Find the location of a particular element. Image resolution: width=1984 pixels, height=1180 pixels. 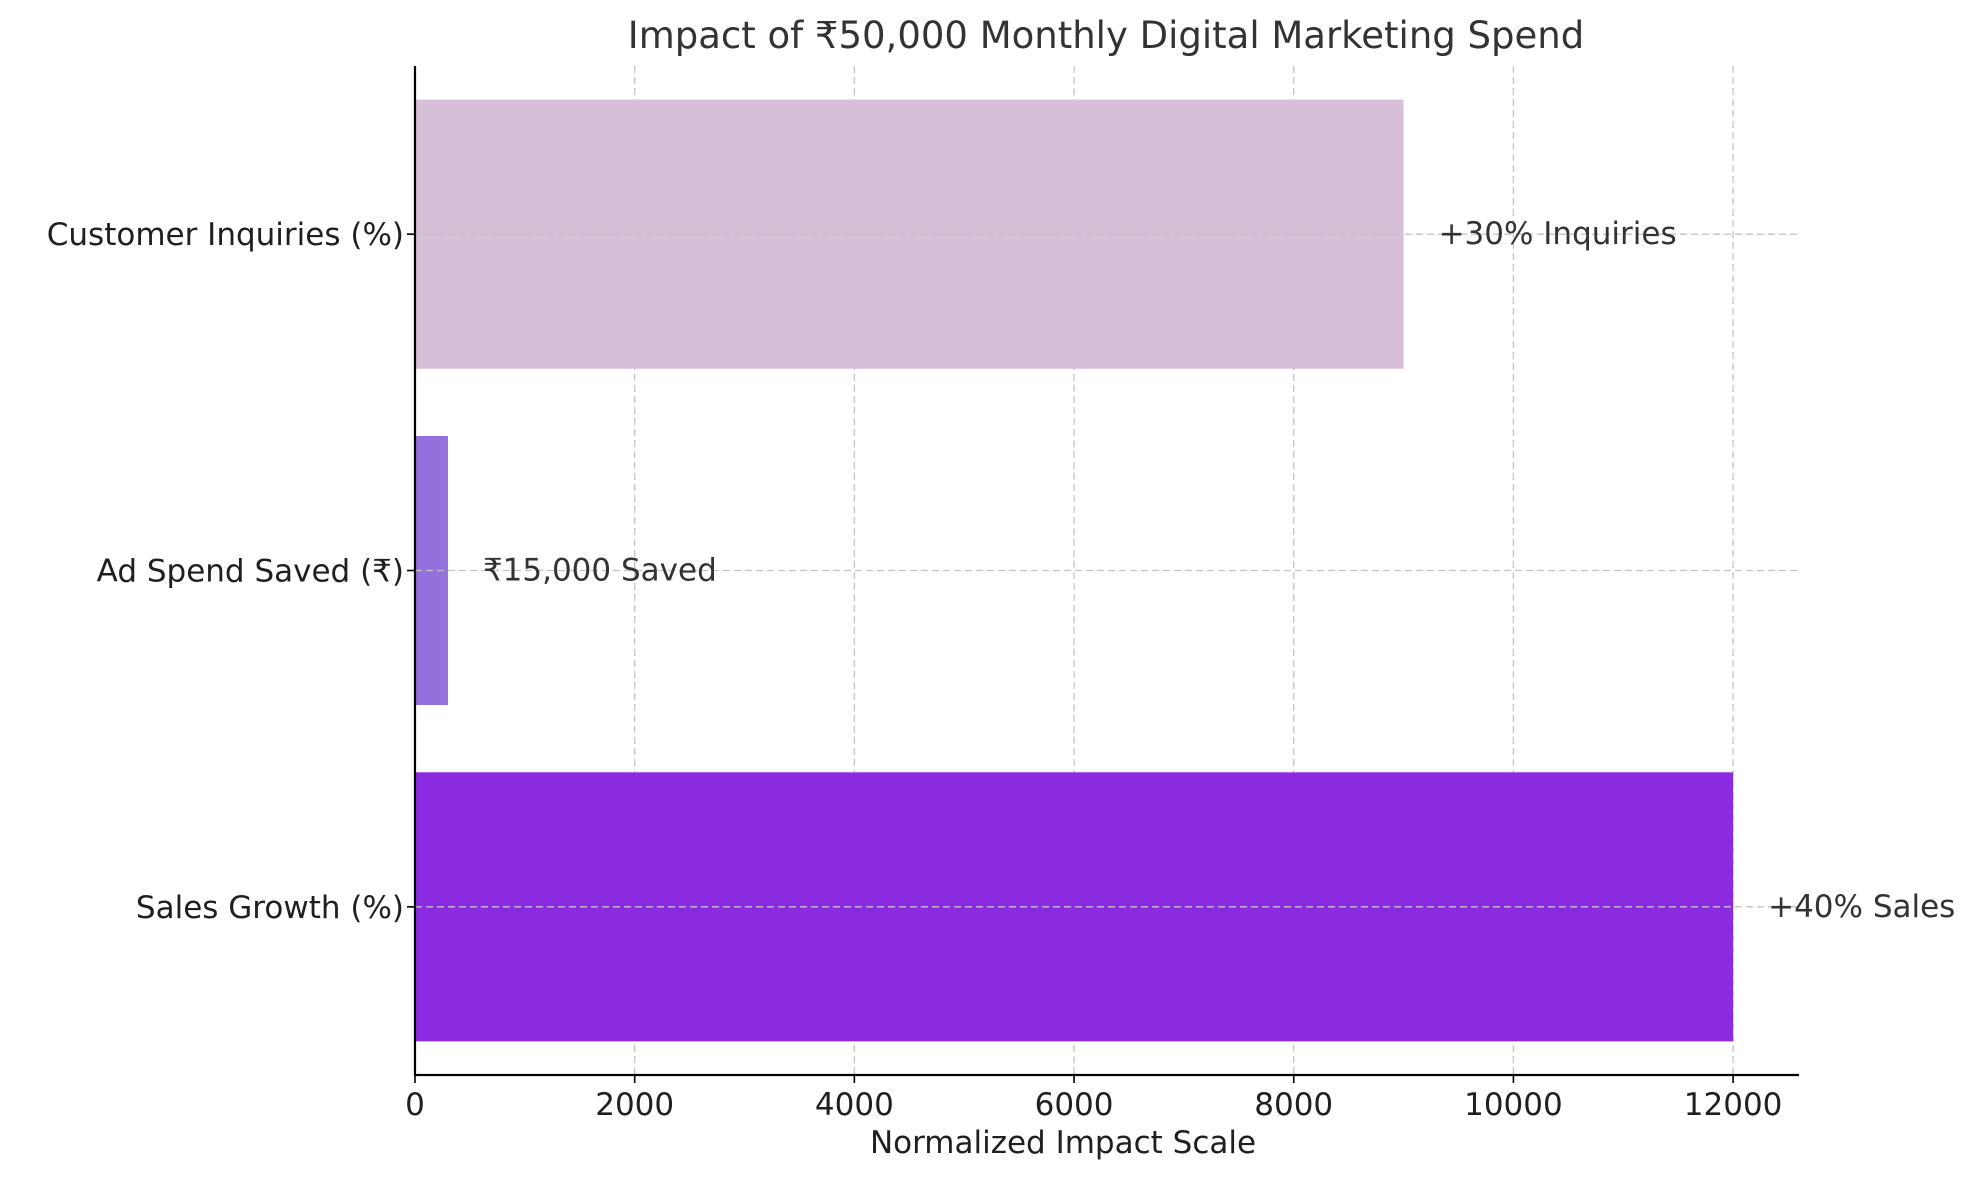

y-tick-label: Sales Growth (%) is located at coordinates (270, 908).